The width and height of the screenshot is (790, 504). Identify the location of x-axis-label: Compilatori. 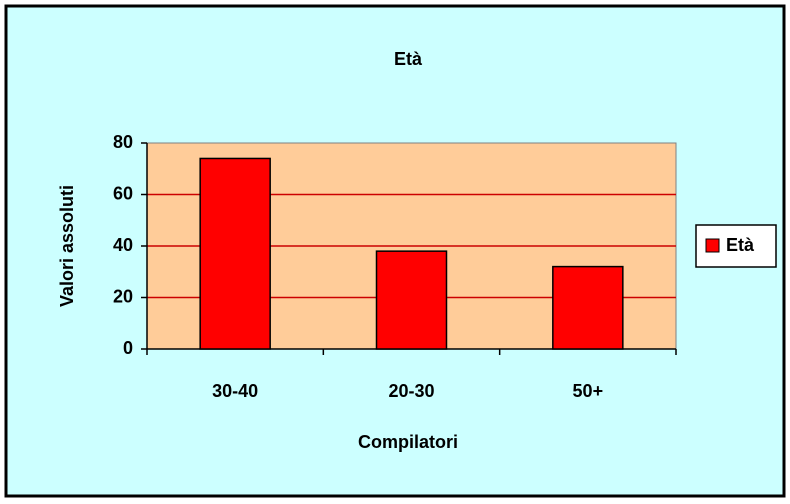
(408, 442).